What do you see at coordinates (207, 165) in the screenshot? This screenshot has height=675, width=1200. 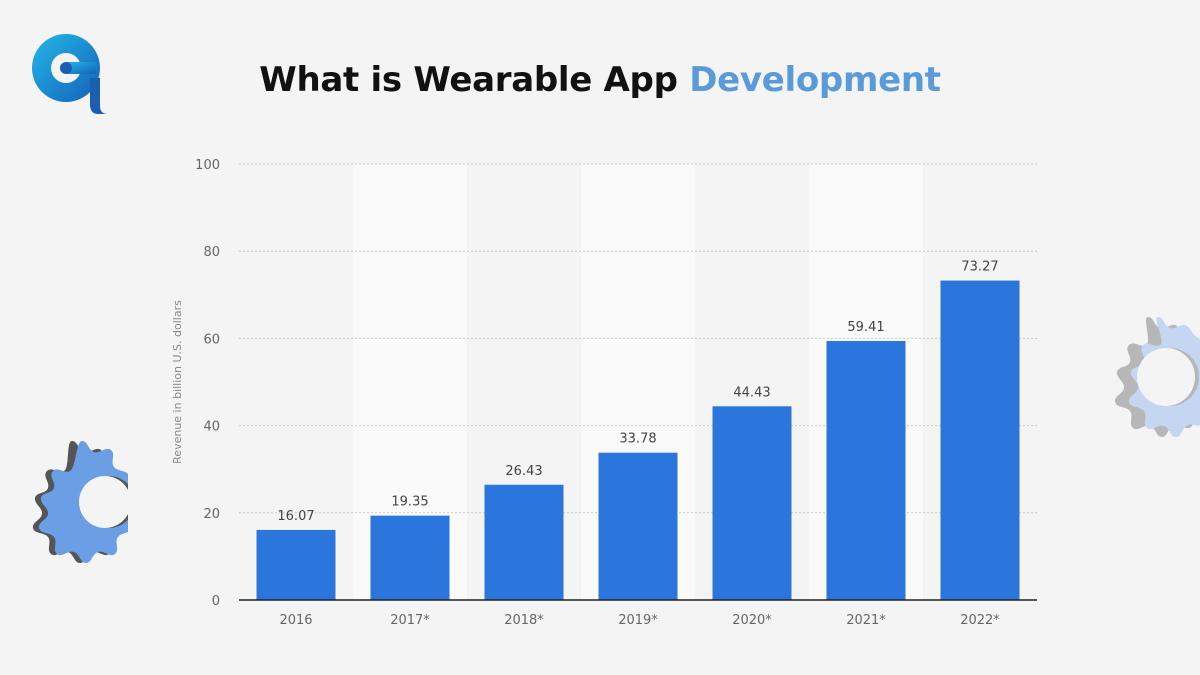 I see `y-tick-label: 100` at bounding box center [207, 165].